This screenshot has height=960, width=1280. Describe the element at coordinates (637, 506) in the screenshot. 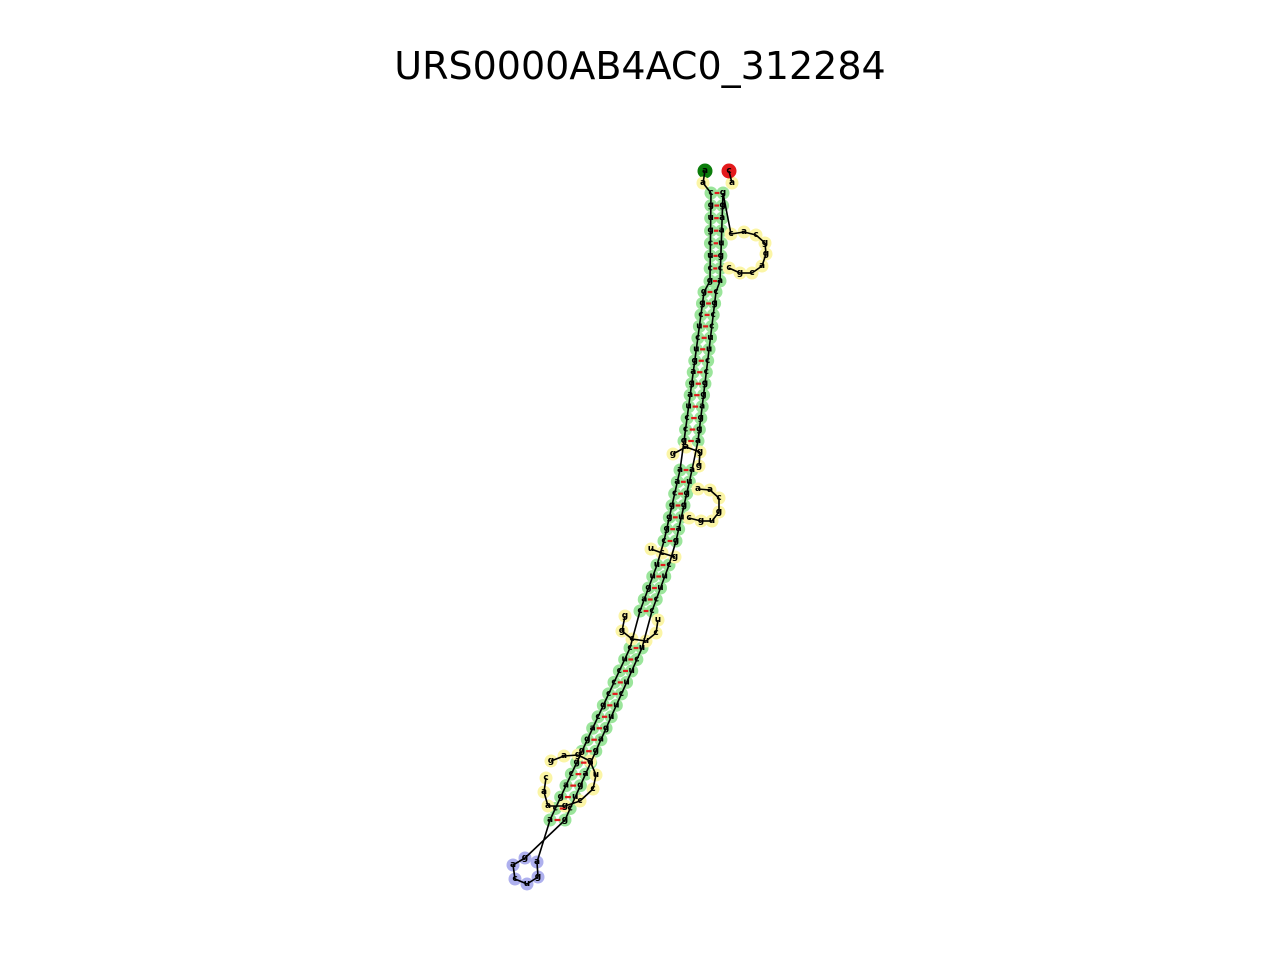

I see `base-pairs` at that location.